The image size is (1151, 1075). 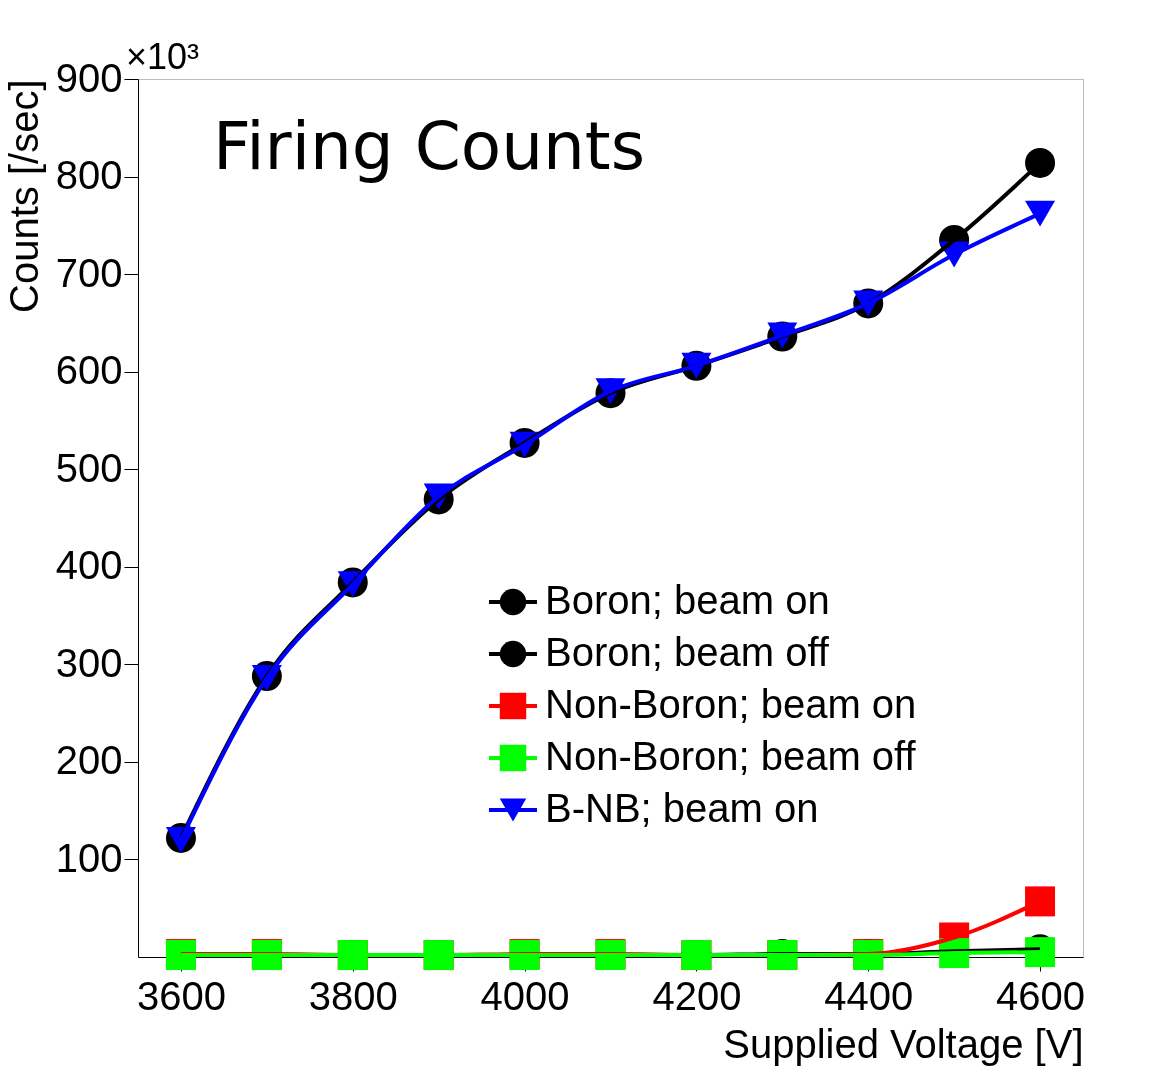 I want to click on y-tick-label: 500, so click(x=89, y=467).